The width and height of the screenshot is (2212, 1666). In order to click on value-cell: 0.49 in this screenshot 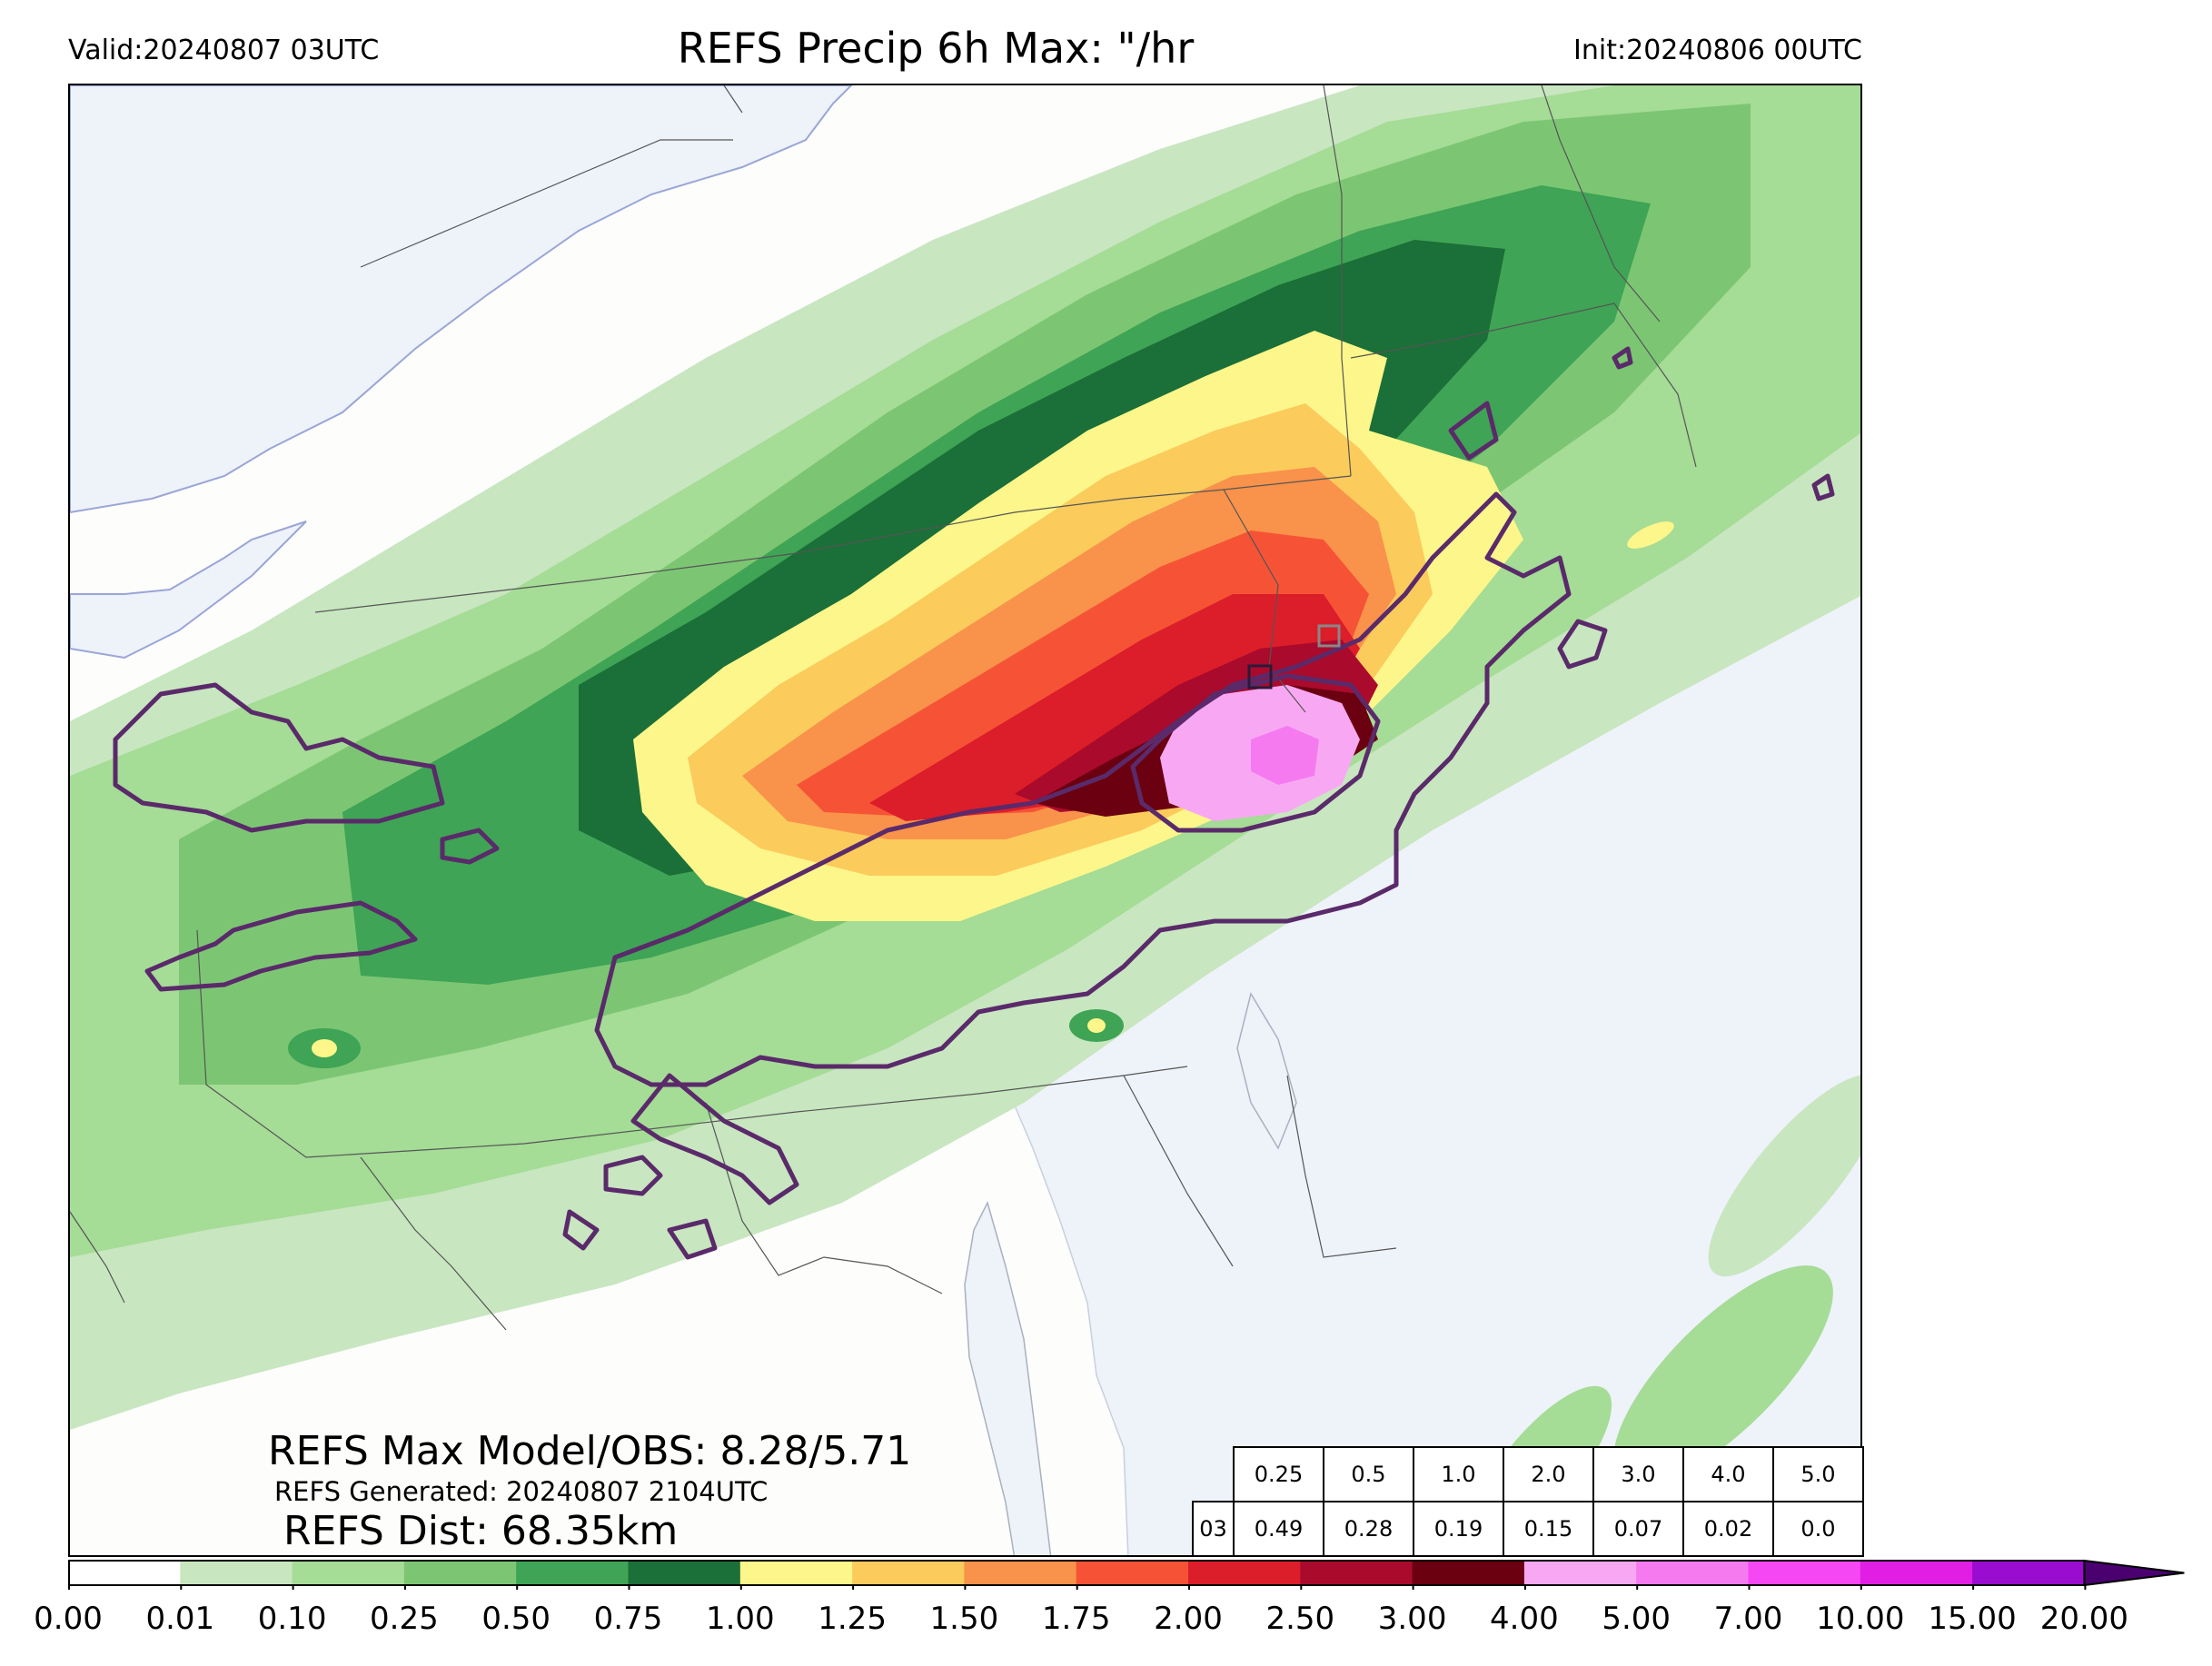, I will do `click(1278, 1529)`.